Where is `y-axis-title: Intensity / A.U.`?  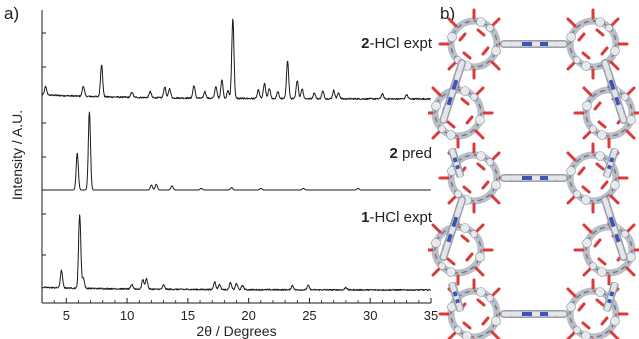 y-axis-title: Intensity / A.U. is located at coordinates (17, 155).